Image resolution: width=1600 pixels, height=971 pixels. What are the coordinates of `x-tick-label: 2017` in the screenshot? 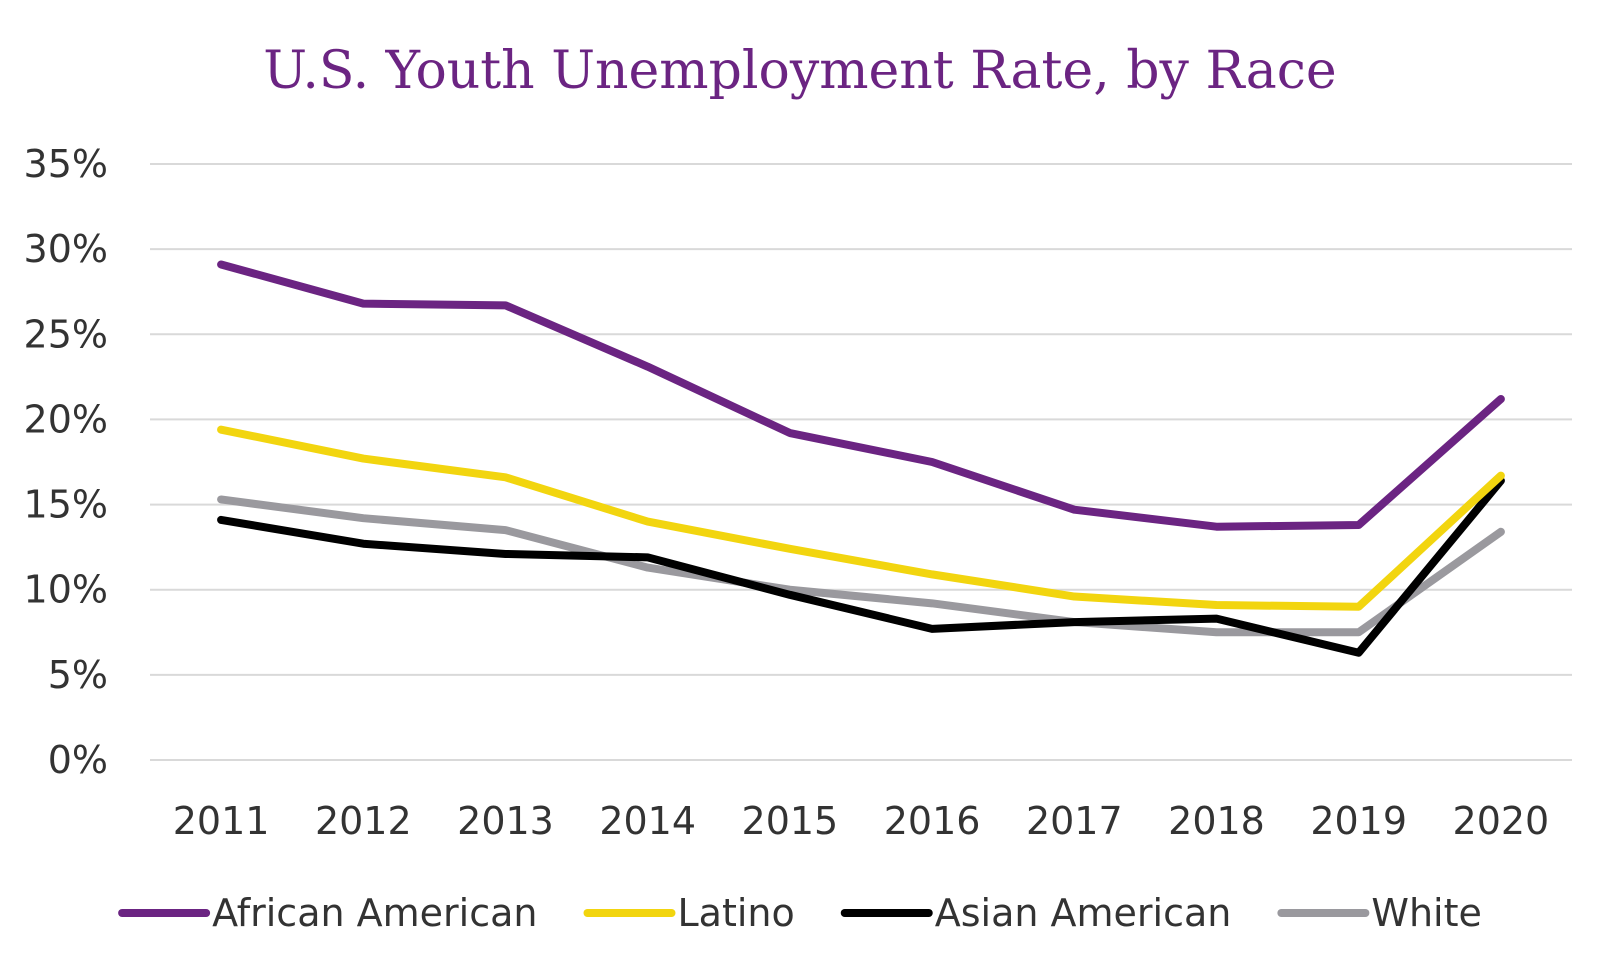 It's located at (1074, 821).